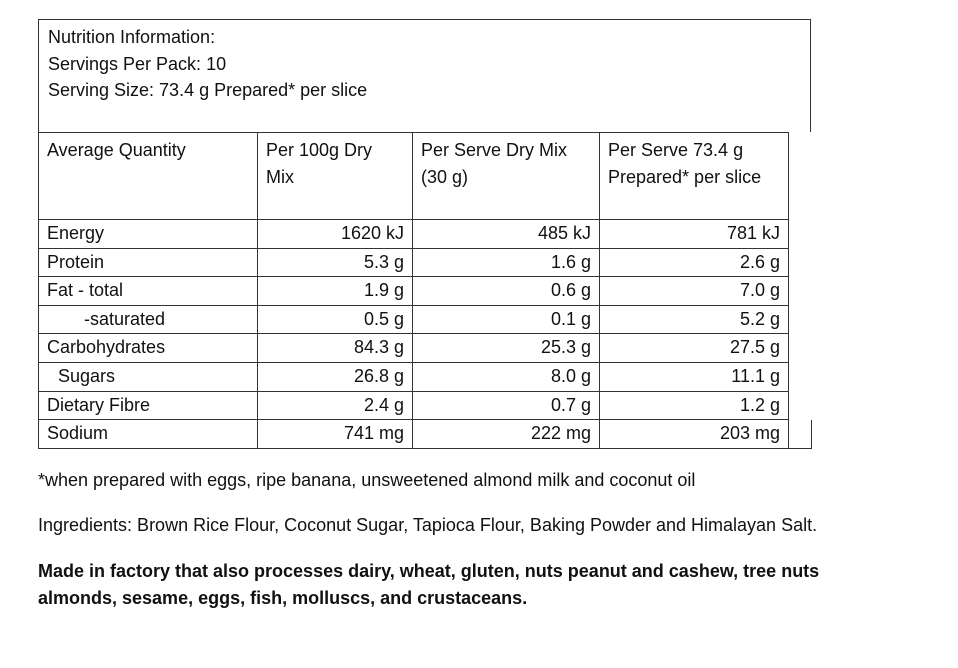 This screenshot has width=958, height=668. Describe the element at coordinates (148, 434) in the screenshot. I see `row-label: Sodium` at that location.